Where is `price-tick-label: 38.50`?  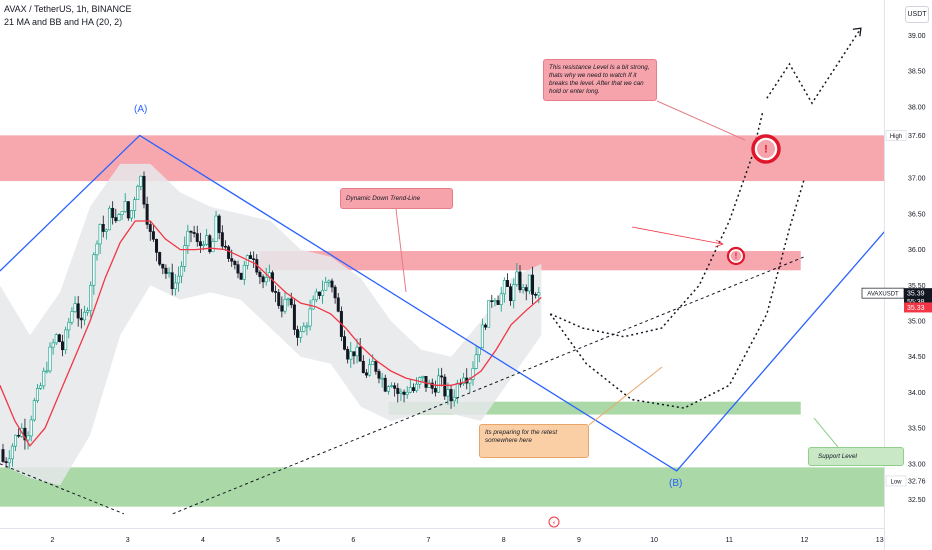
price-tick-label: 38.50 is located at coordinates (917, 72).